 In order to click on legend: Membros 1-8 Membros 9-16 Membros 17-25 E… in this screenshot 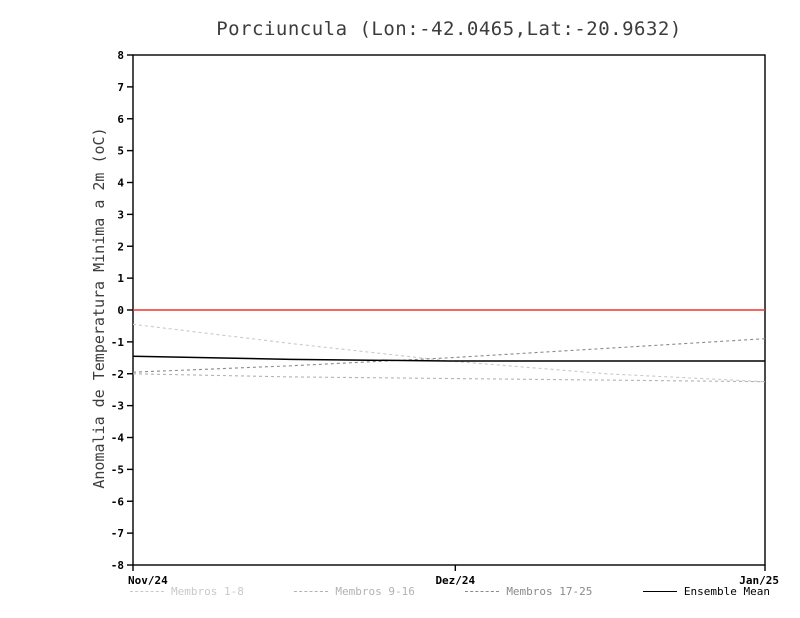, I will do `click(450, 591)`.